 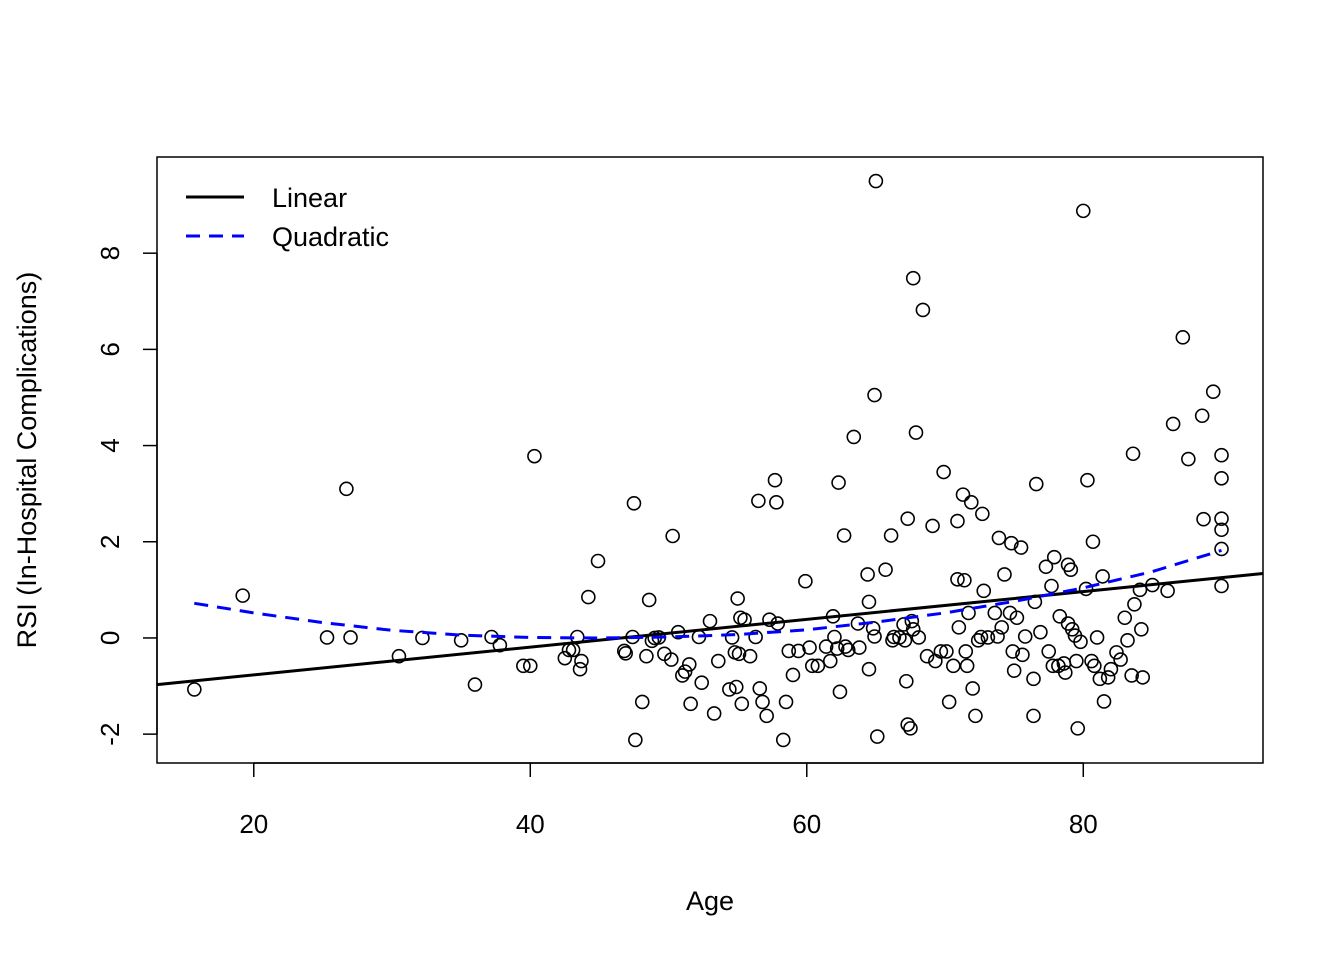 What do you see at coordinates (287, 217) in the screenshot?
I see `legend: Linear Quadratic` at bounding box center [287, 217].